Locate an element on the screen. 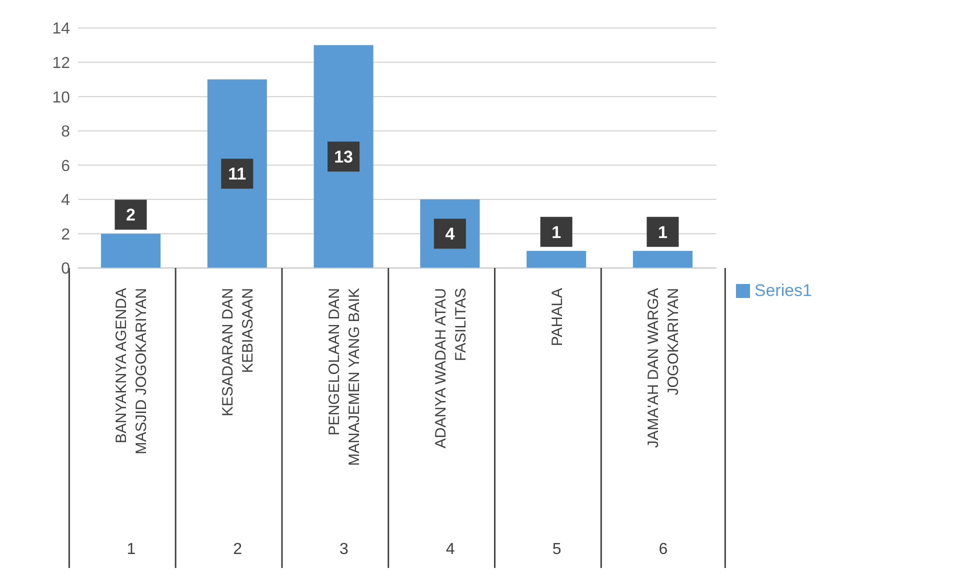  y-tick-label: 10 is located at coordinates (61, 97).